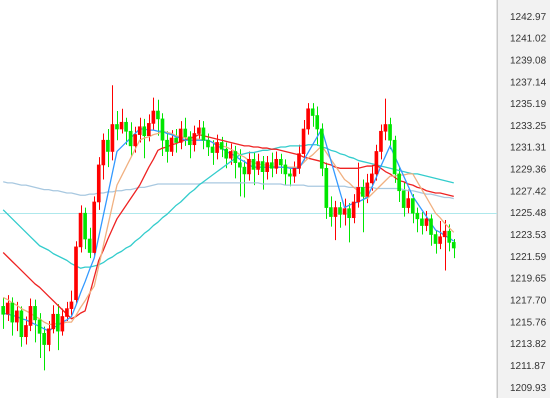  Describe the element at coordinates (528, 17) in the screenshot. I see `y-tick-label: 1242.97` at that location.